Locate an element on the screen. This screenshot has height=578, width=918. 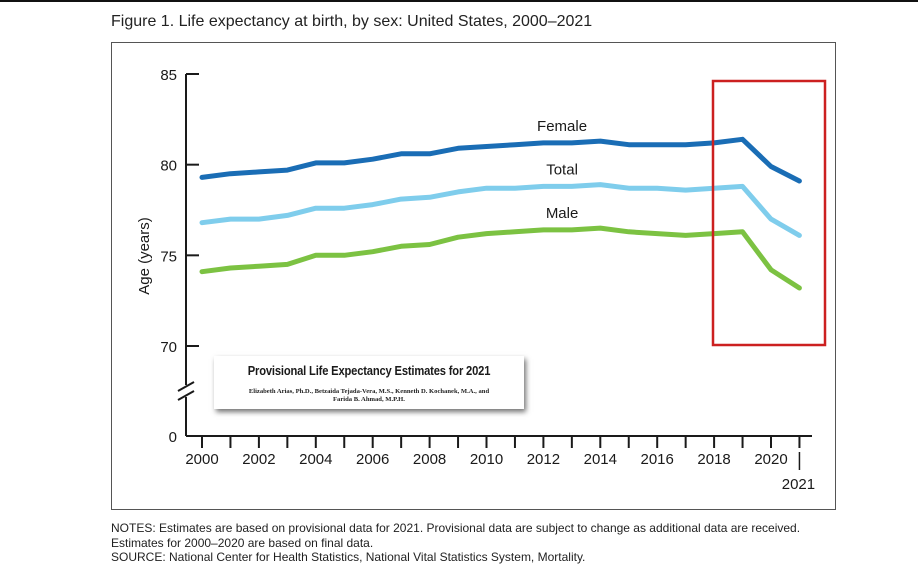
x-tick-label: 2006 is located at coordinates (372, 459).